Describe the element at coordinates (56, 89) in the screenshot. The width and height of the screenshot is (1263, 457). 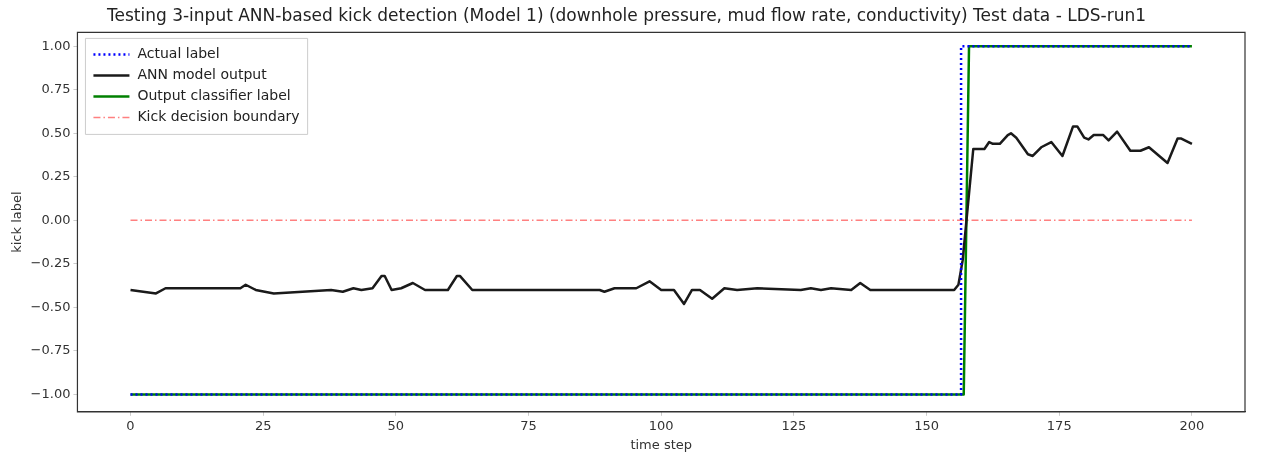
I see `y-tick-label: 0.75` at that location.